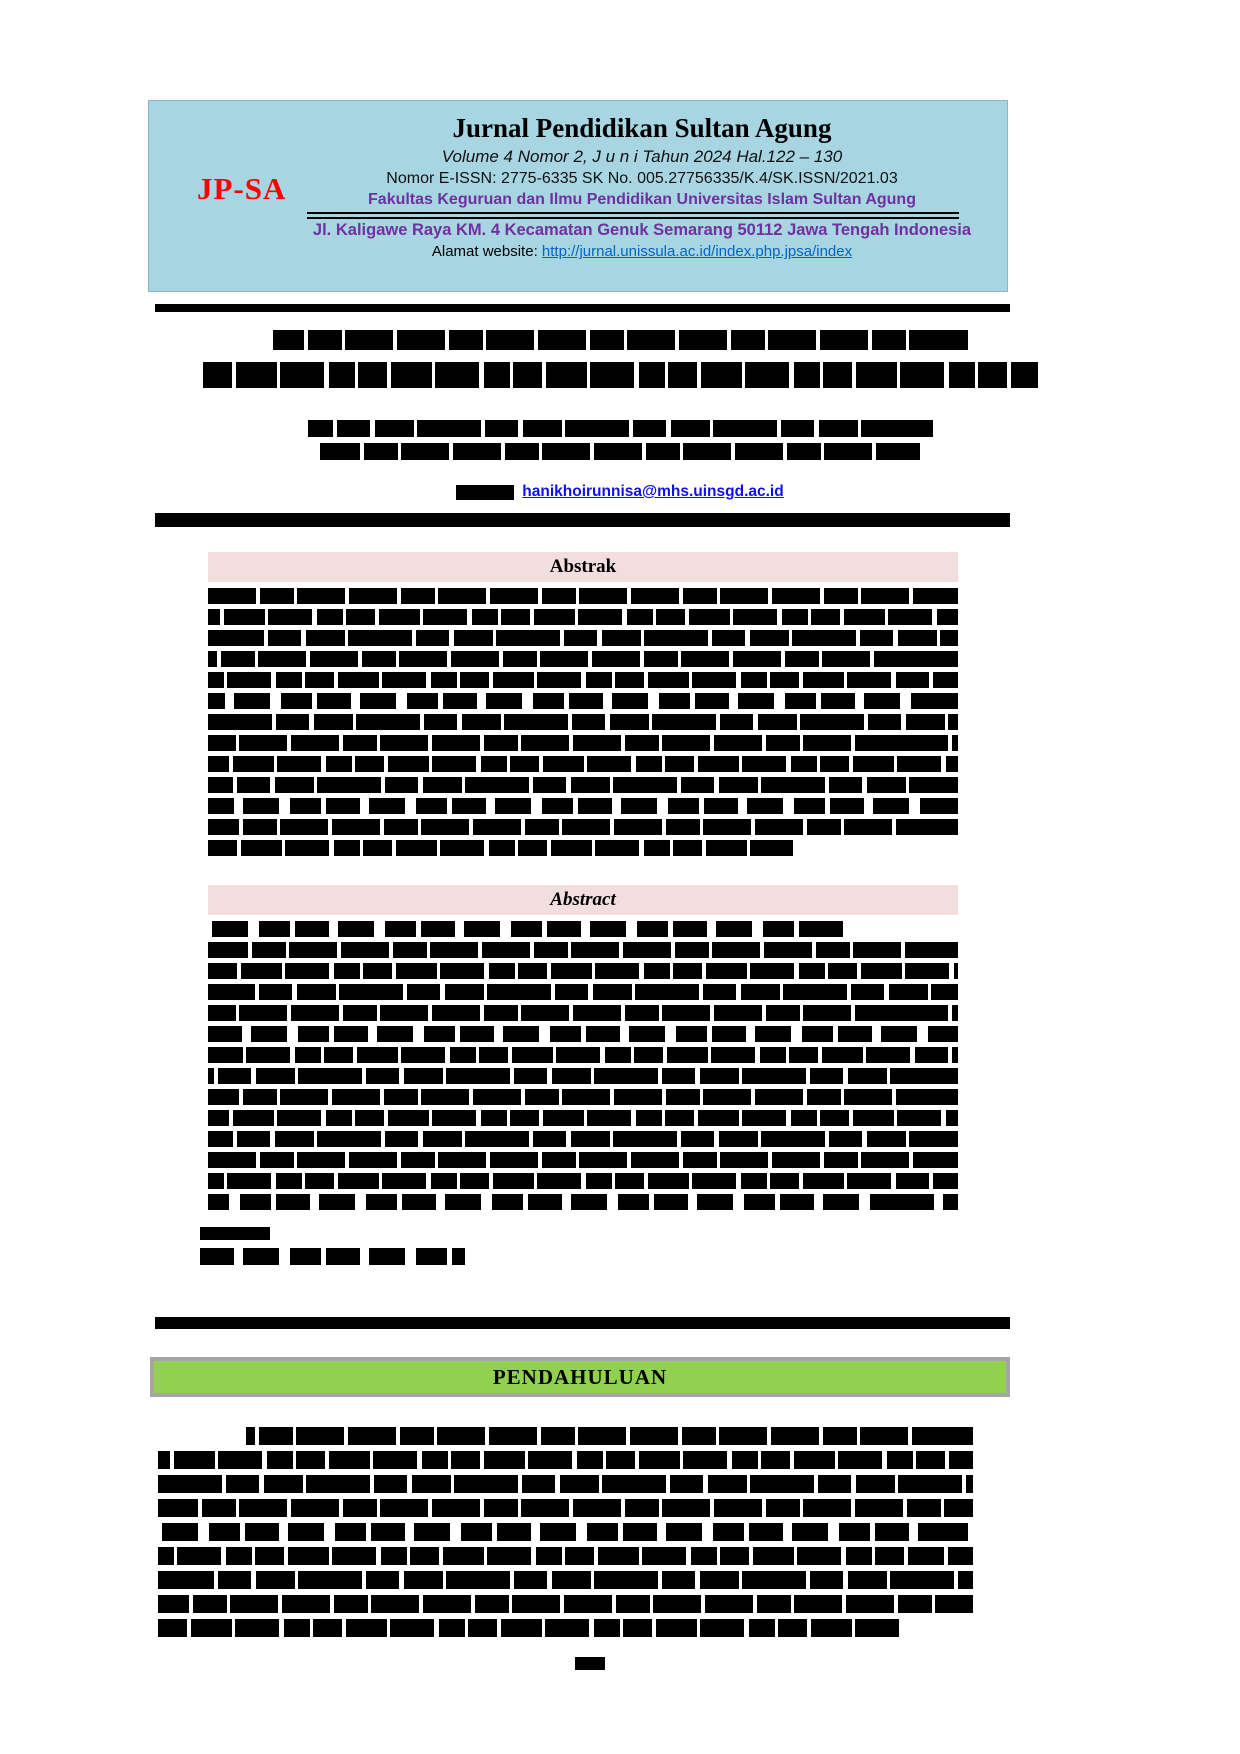 The width and height of the screenshot is (1240, 1754). Describe the element at coordinates (332, 1256) in the screenshot. I see `keywords-line-redacted` at that location.